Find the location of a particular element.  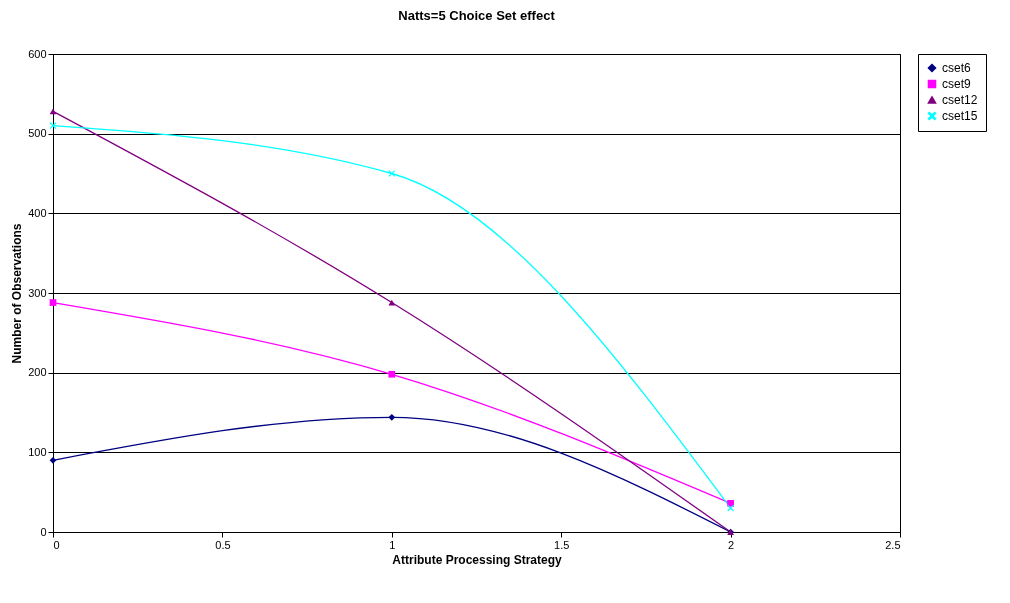

y-tick-label: 300 is located at coordinates (37, 292).